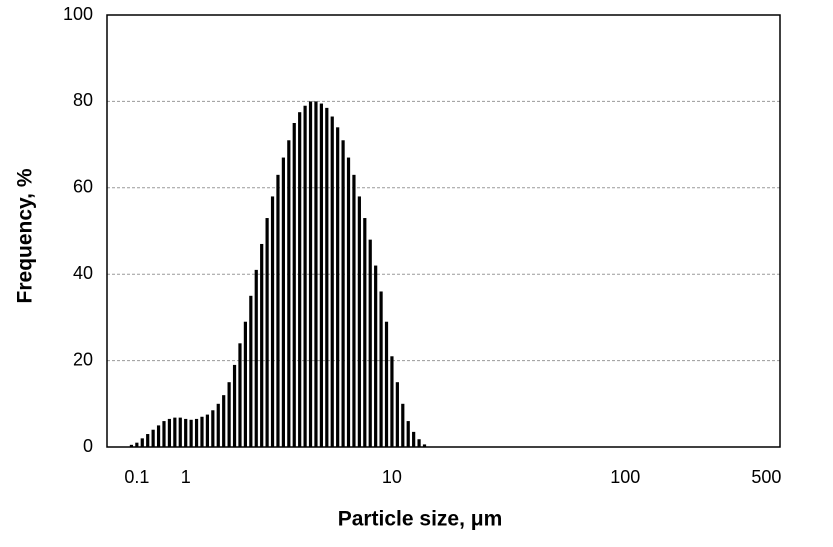  I want to click on x-axis-title: Particle size, μm, so click(420, 519).